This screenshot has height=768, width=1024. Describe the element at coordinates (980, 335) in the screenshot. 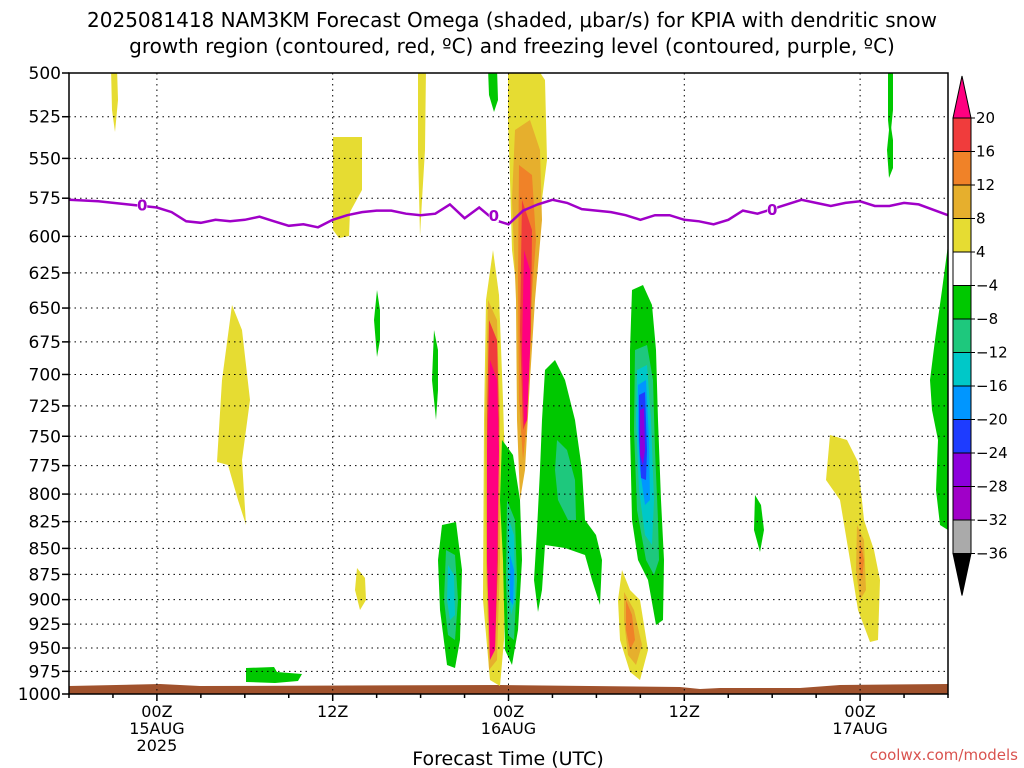

I see `colorbar: 20 16 12 8 4 −4 −8 −12 −16 −20 −24 −28 −32 −36` at that location.